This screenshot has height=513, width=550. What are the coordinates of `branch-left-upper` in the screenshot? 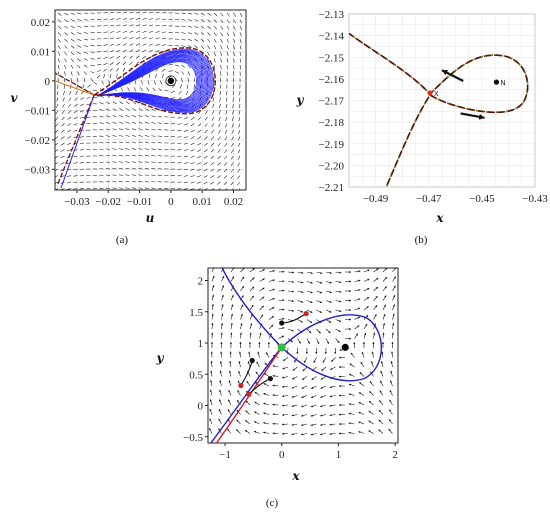 It's located at (75, 84).